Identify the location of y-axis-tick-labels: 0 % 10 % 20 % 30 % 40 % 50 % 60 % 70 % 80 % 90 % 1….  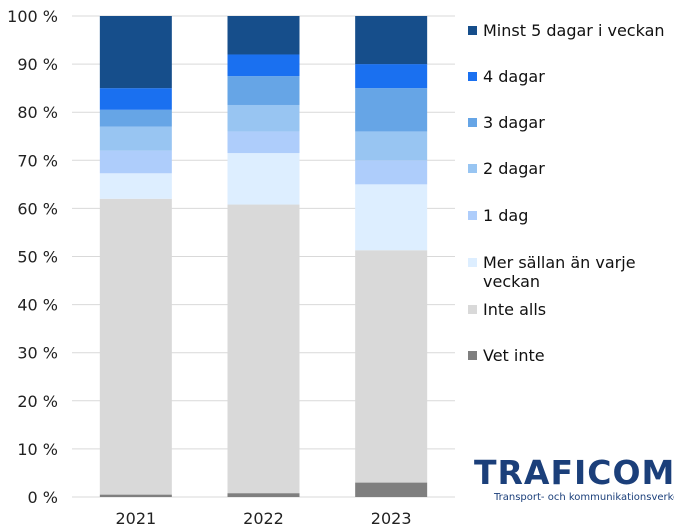
(32, 257).